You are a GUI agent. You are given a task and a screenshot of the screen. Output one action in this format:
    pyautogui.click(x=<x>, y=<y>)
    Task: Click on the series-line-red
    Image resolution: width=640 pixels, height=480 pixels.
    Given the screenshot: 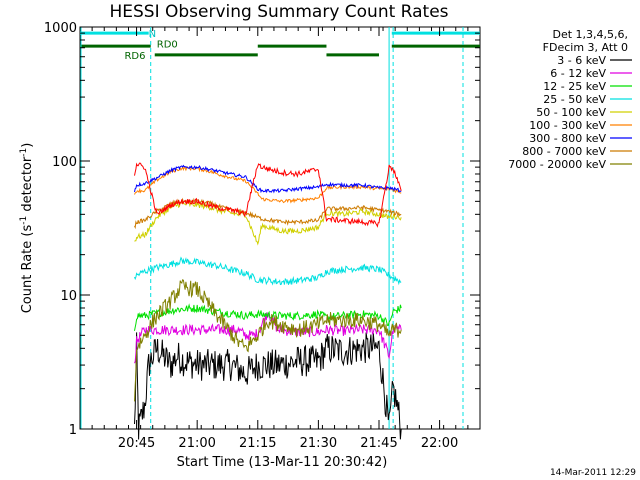 What is the action you would take?
    pyautogui.click(x=268, y=195)
    